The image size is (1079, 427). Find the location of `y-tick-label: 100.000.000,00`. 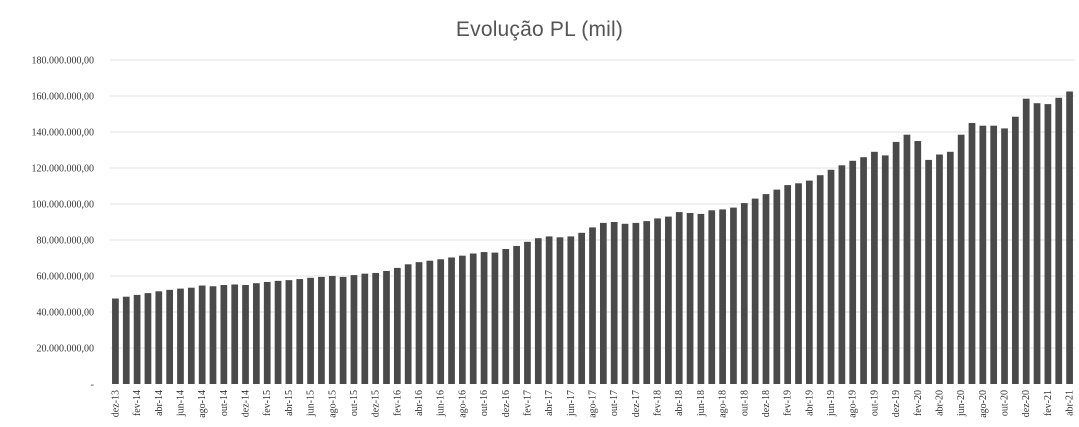

y-tick-label: 100.000.000,00 is located at coordinates (63, 205).